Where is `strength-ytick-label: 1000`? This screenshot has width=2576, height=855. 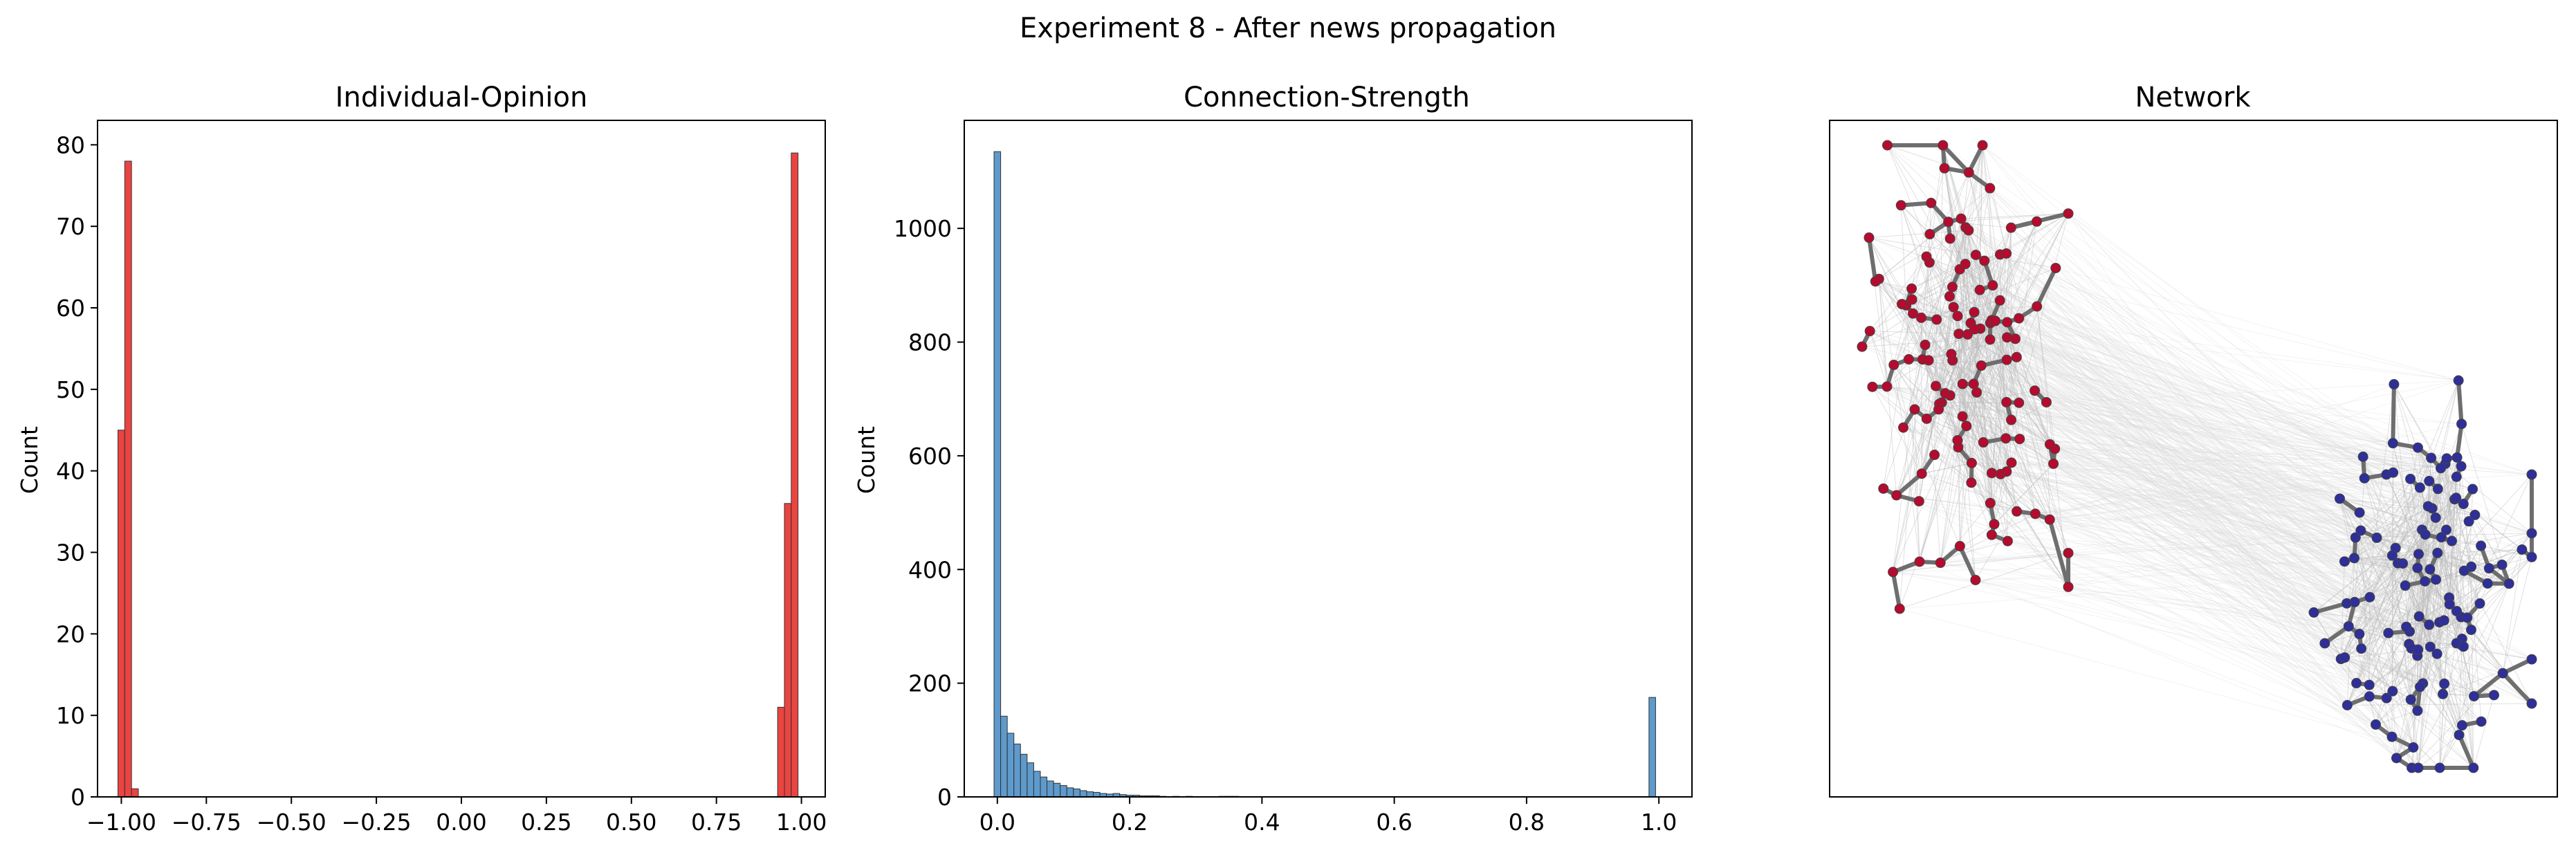 strength-ytick-label: 1000 is located at coordinates (923, 229).